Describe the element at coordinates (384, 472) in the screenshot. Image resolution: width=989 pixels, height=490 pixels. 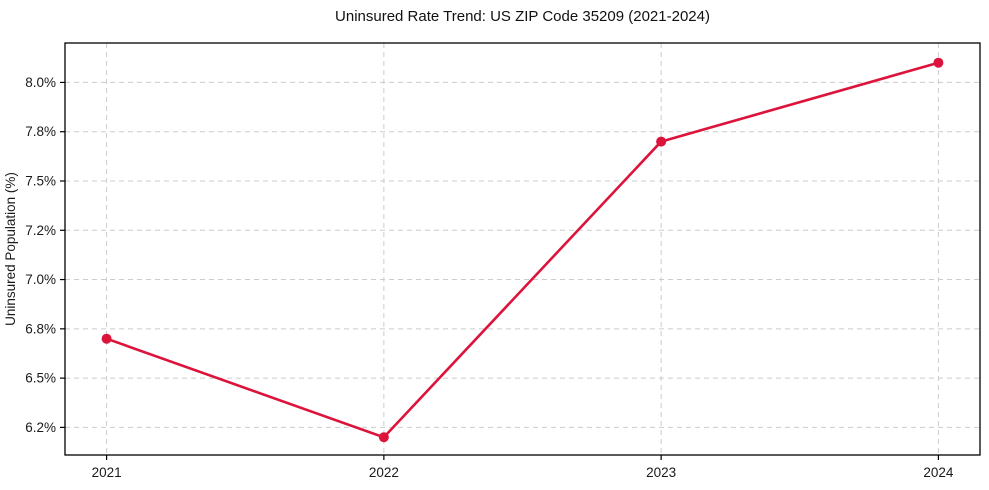
I see `x-tick-label: 2022` at that location.